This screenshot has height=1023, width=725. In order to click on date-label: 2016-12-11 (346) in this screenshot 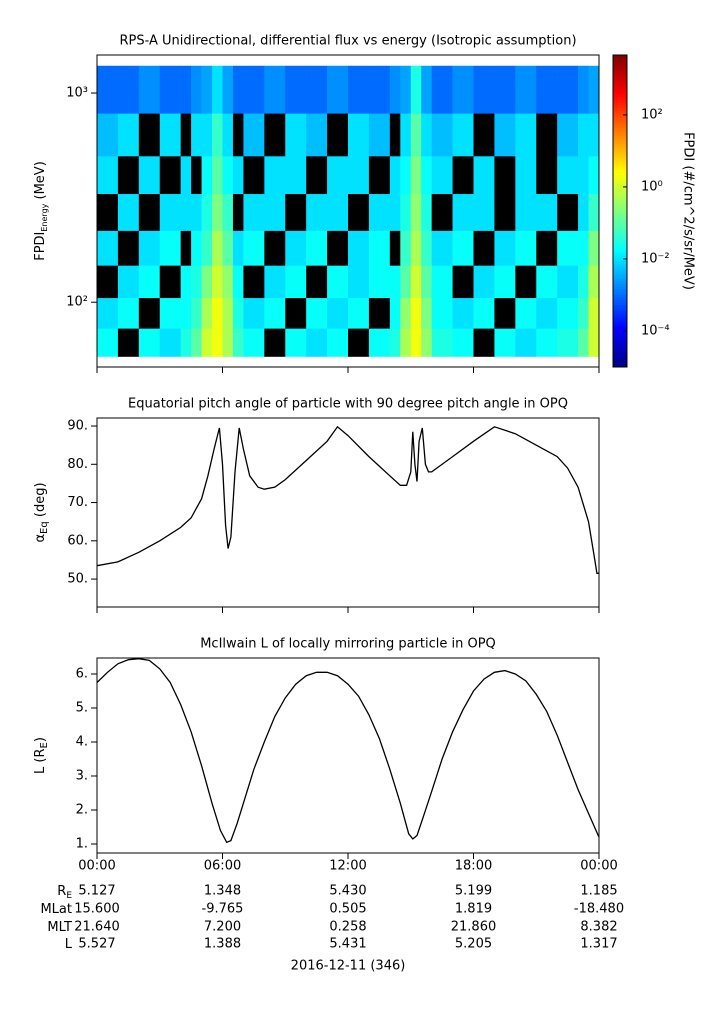, I will do `click(348, 966)`.